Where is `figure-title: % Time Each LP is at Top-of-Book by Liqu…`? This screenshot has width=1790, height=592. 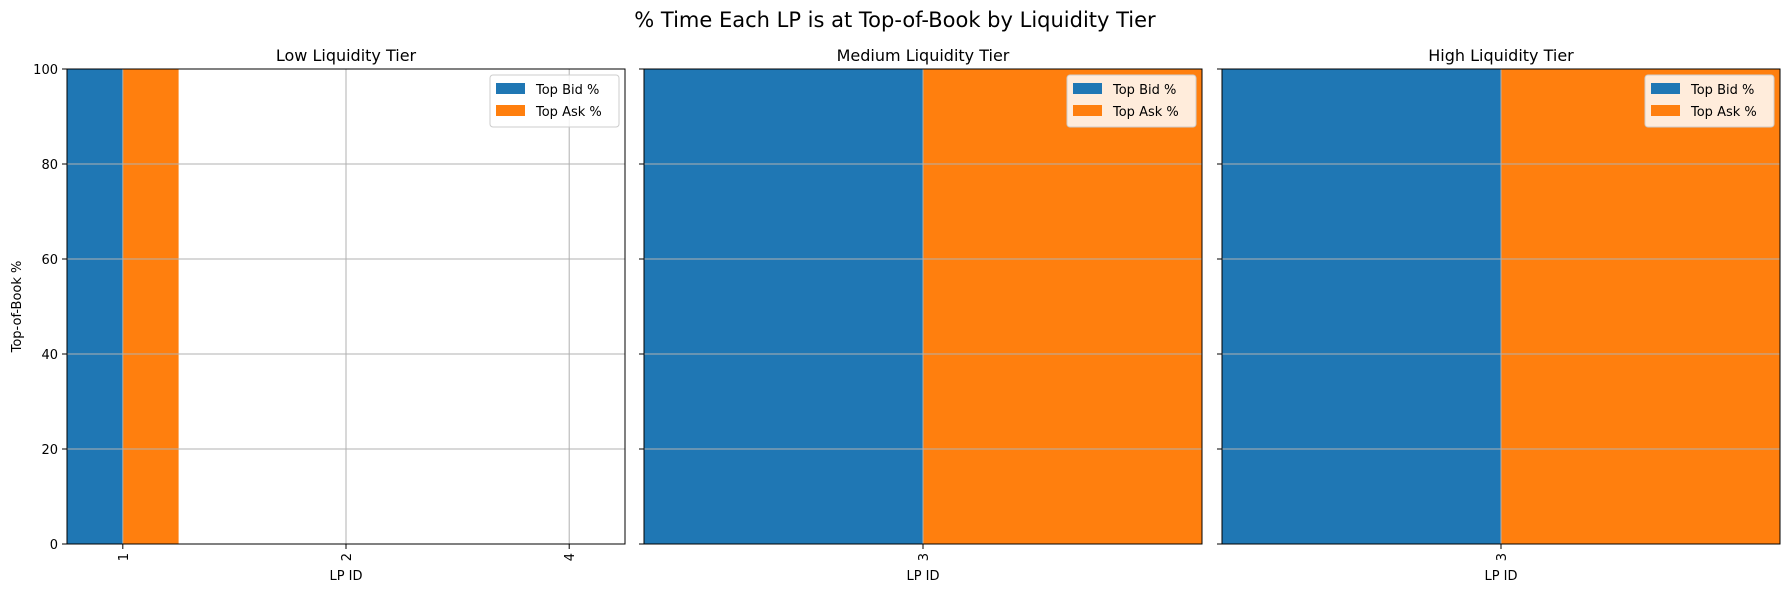
figure-title: % Time Each LP is at Top-of-Book by Liqu… is located at coordinates (895, 20).